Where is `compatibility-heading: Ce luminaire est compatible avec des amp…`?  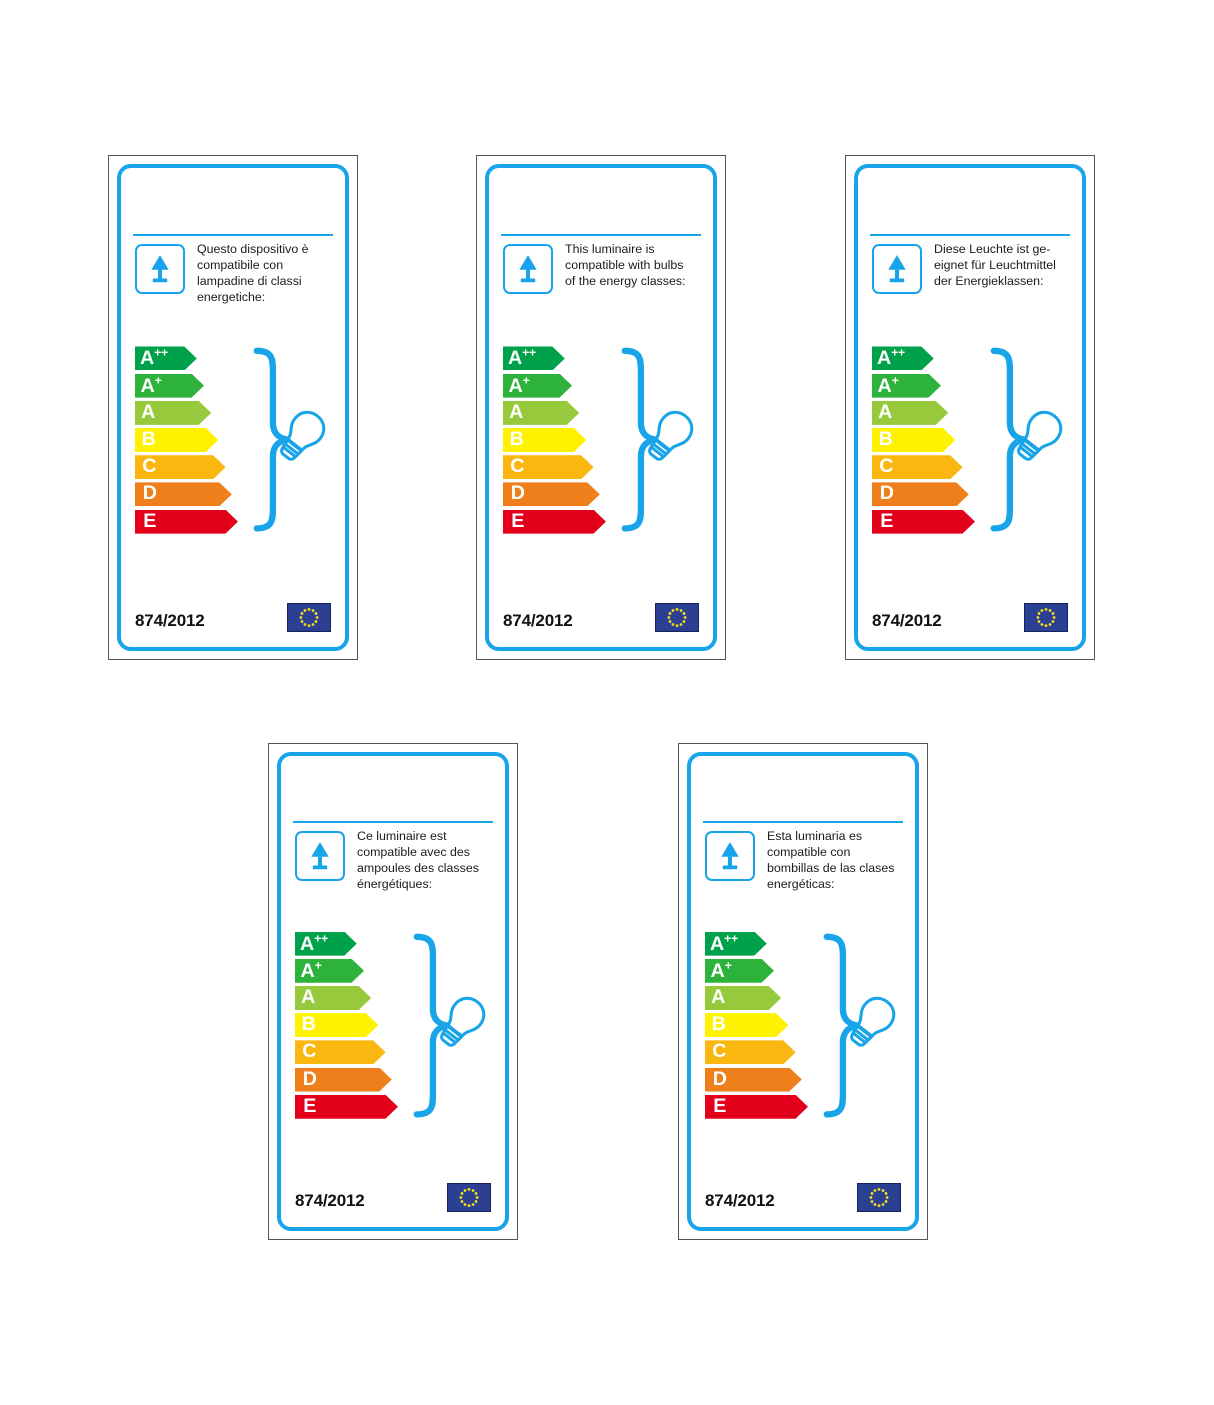
compatibility-heading: Ce luminaire est compatible avec des amp… is located at coordinates (418, 859).